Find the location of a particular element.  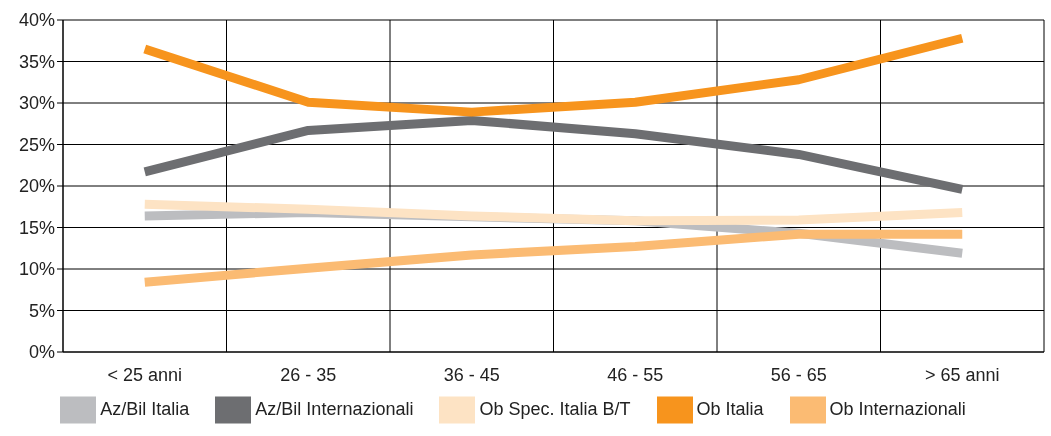

x-tick-label: 26 - 35 is located at coordinates (308, 374).